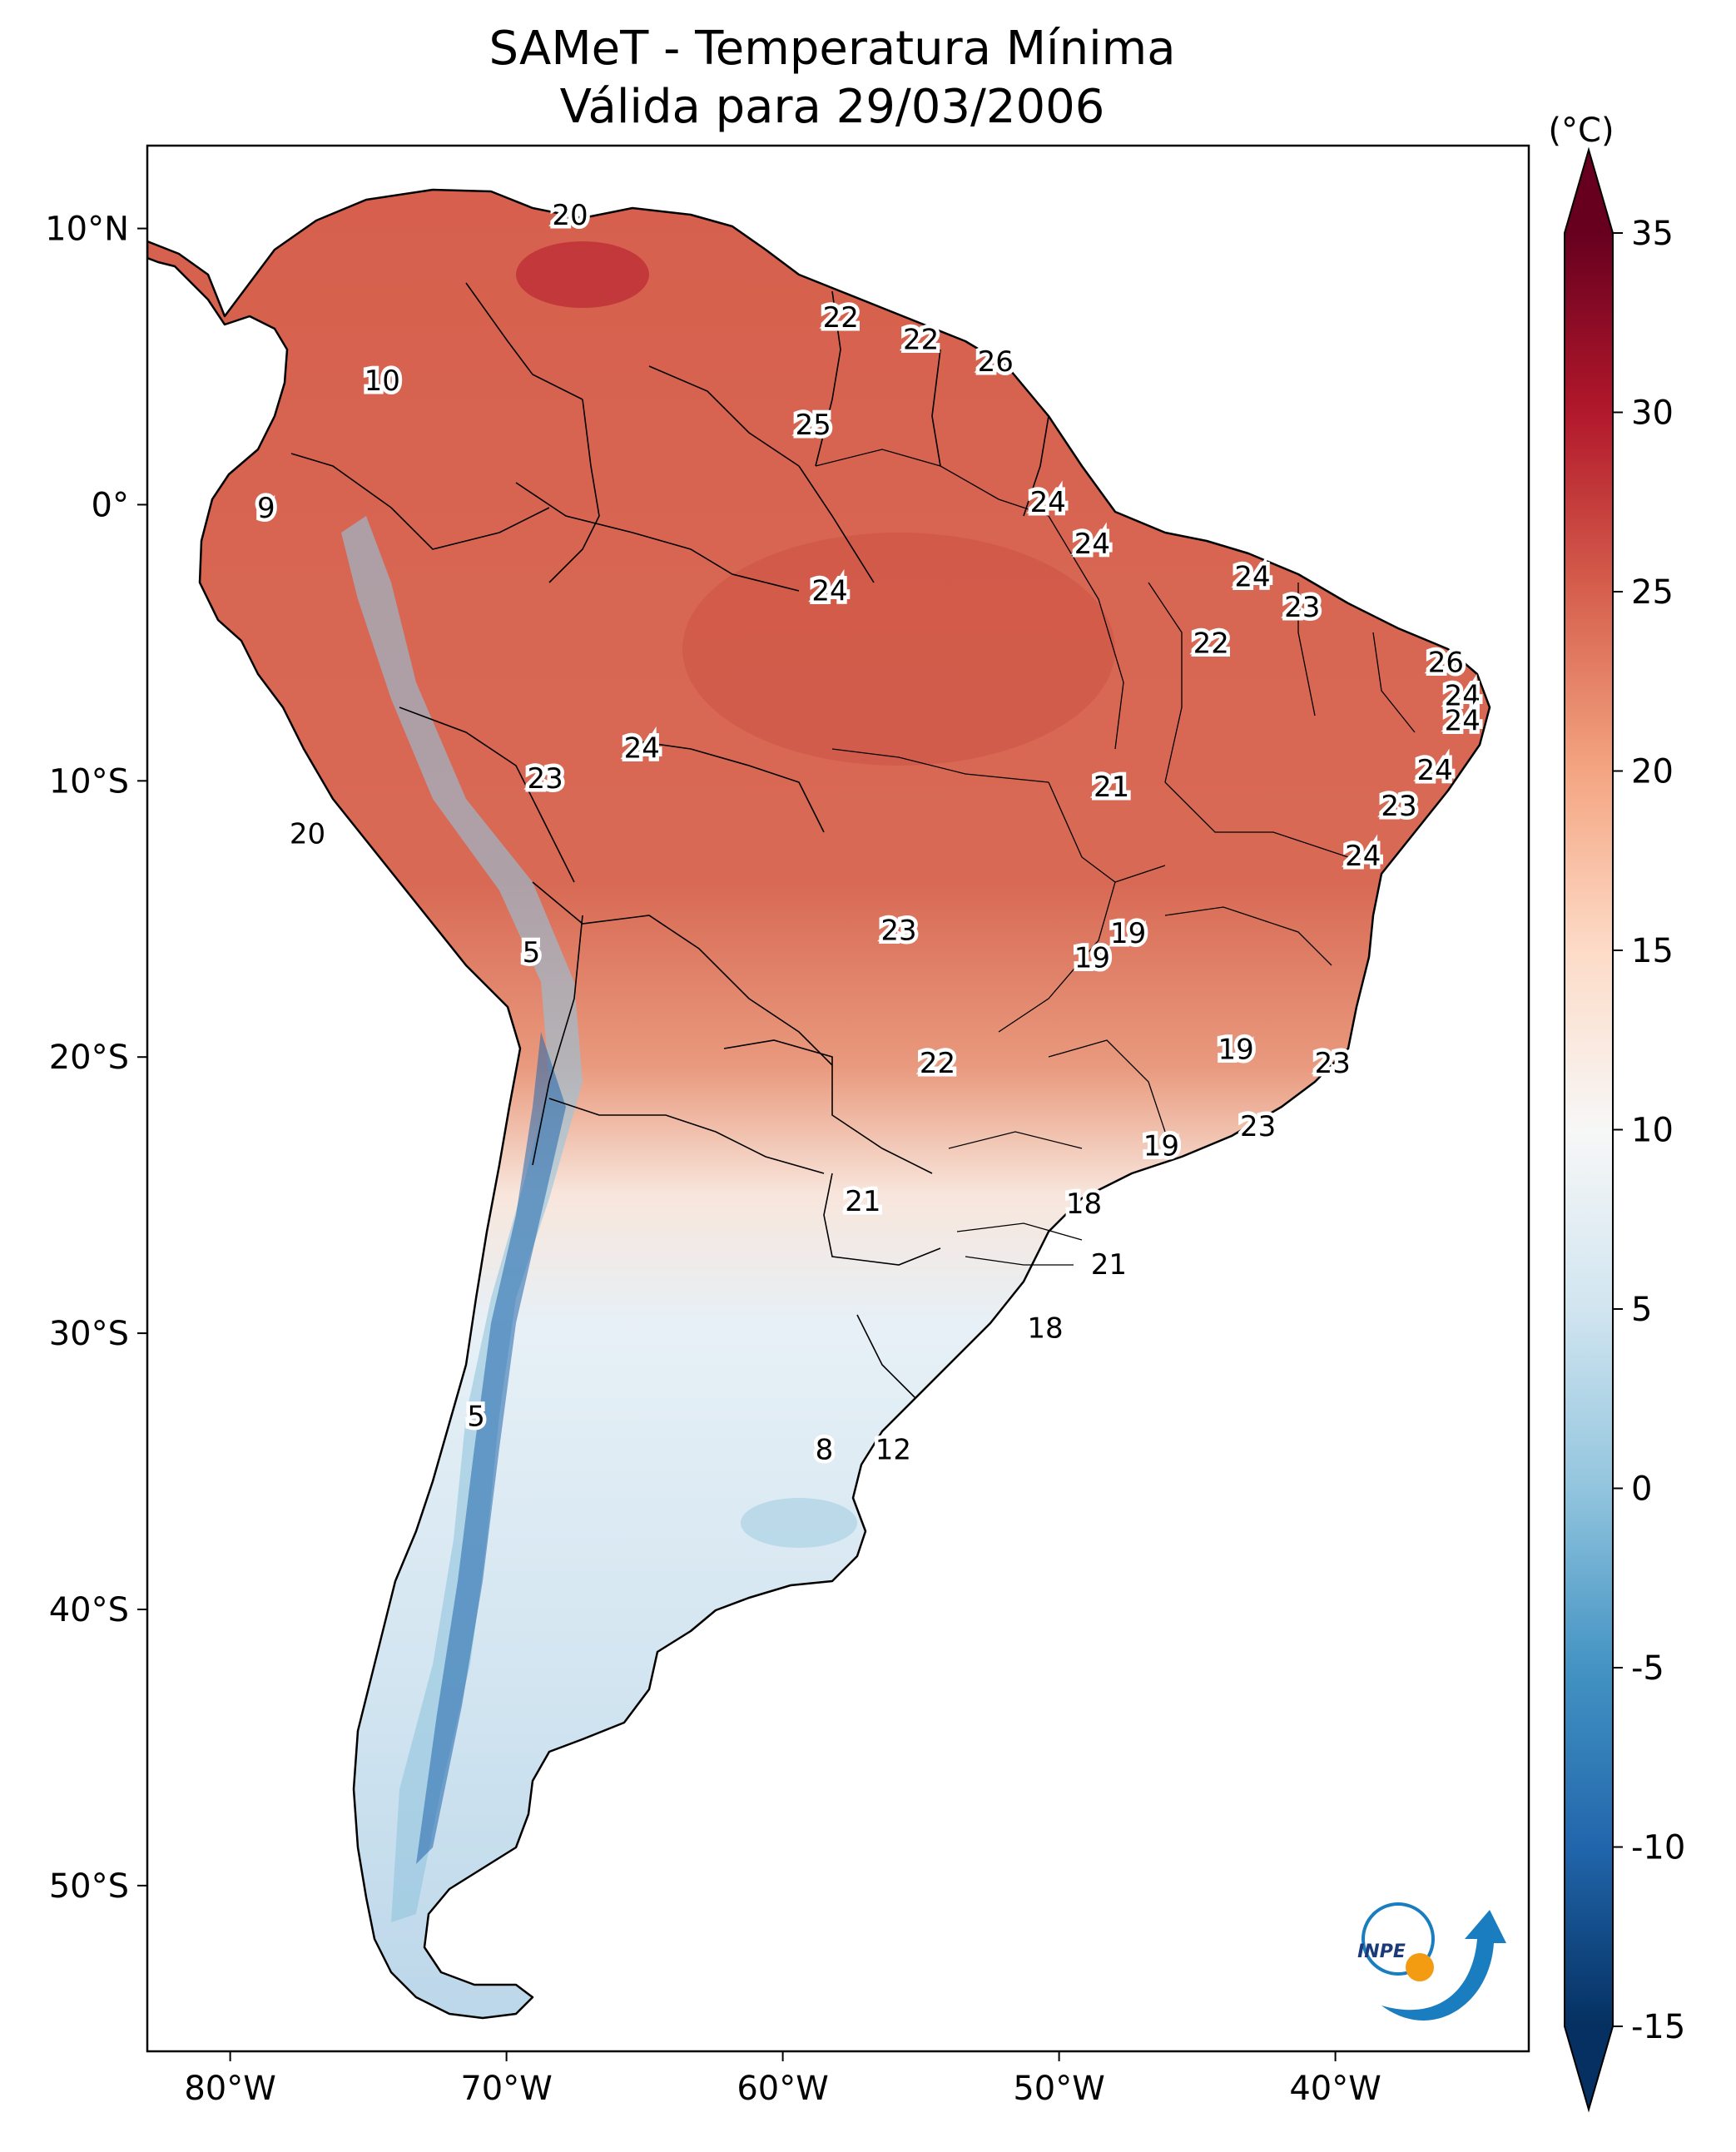 The height and width of the screenshot is (2152, 1736). I want to click on colorbar-tick-label: 0, so click(1642, 1489).